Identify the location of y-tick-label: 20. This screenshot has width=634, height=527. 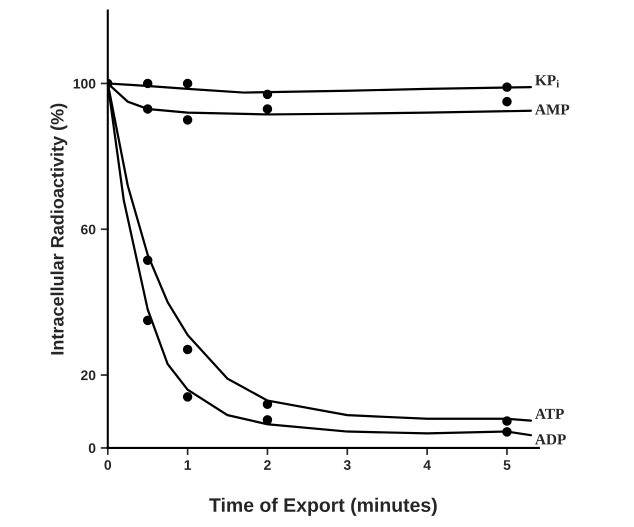
(88, 375).